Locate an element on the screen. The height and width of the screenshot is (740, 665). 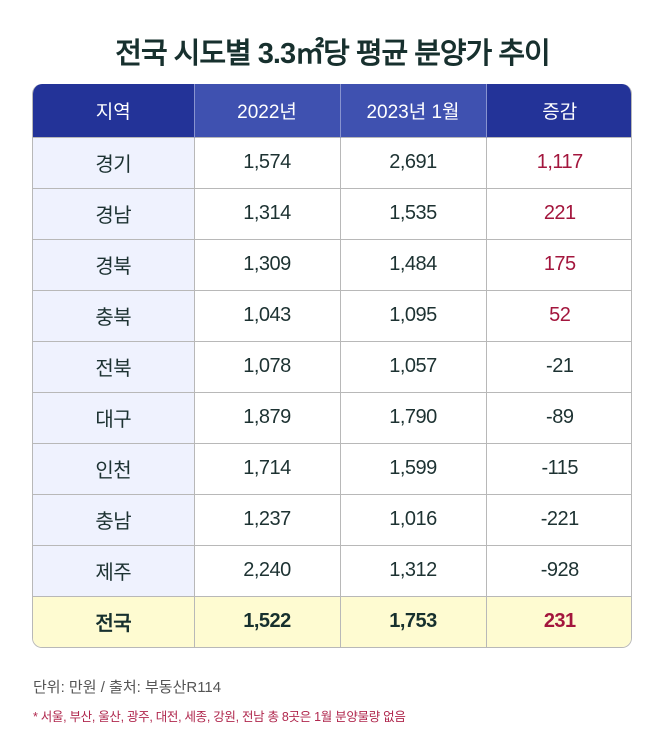
cell-2023-jan: 1,312 is located at coordinates (412, 570).